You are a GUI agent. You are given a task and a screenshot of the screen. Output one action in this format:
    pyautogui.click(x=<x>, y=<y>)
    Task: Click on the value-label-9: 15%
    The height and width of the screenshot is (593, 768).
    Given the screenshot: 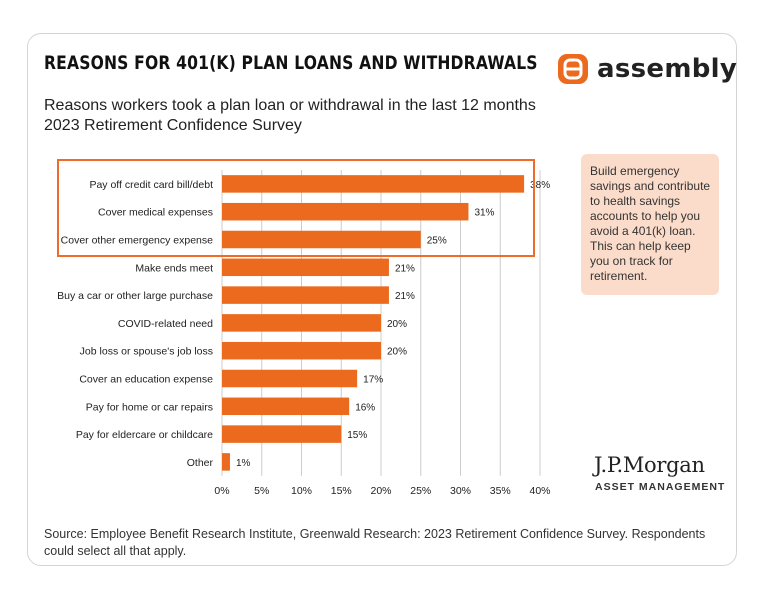 What is the action you would take?
    pyautogui.click(x=357, y=435)
    